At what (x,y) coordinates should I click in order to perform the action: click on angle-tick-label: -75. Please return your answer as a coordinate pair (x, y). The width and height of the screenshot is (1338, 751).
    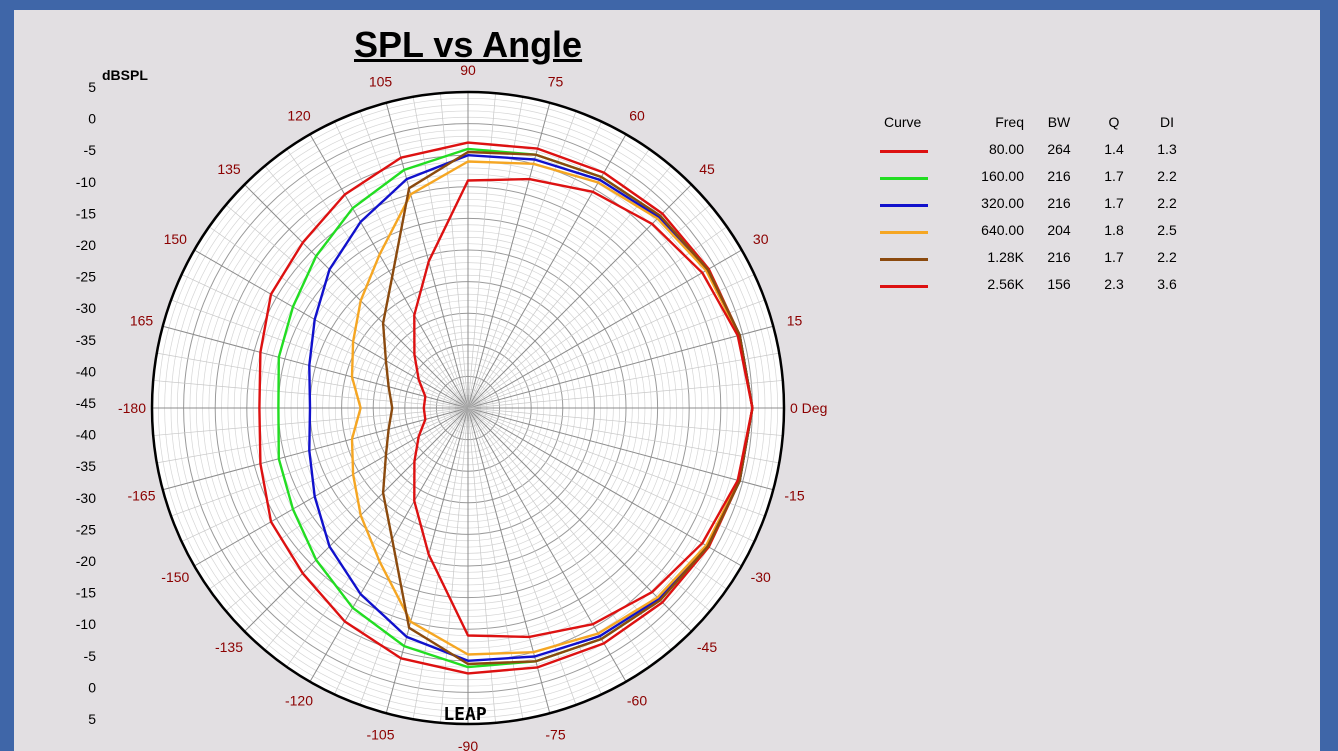
    Looking at the image, I should click on (555, 735).